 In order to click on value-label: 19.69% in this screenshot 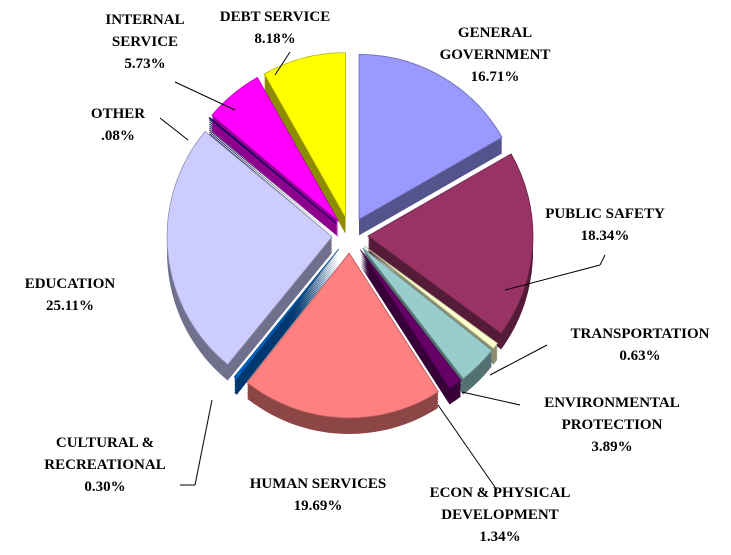, I will do `click(318, 506)`.